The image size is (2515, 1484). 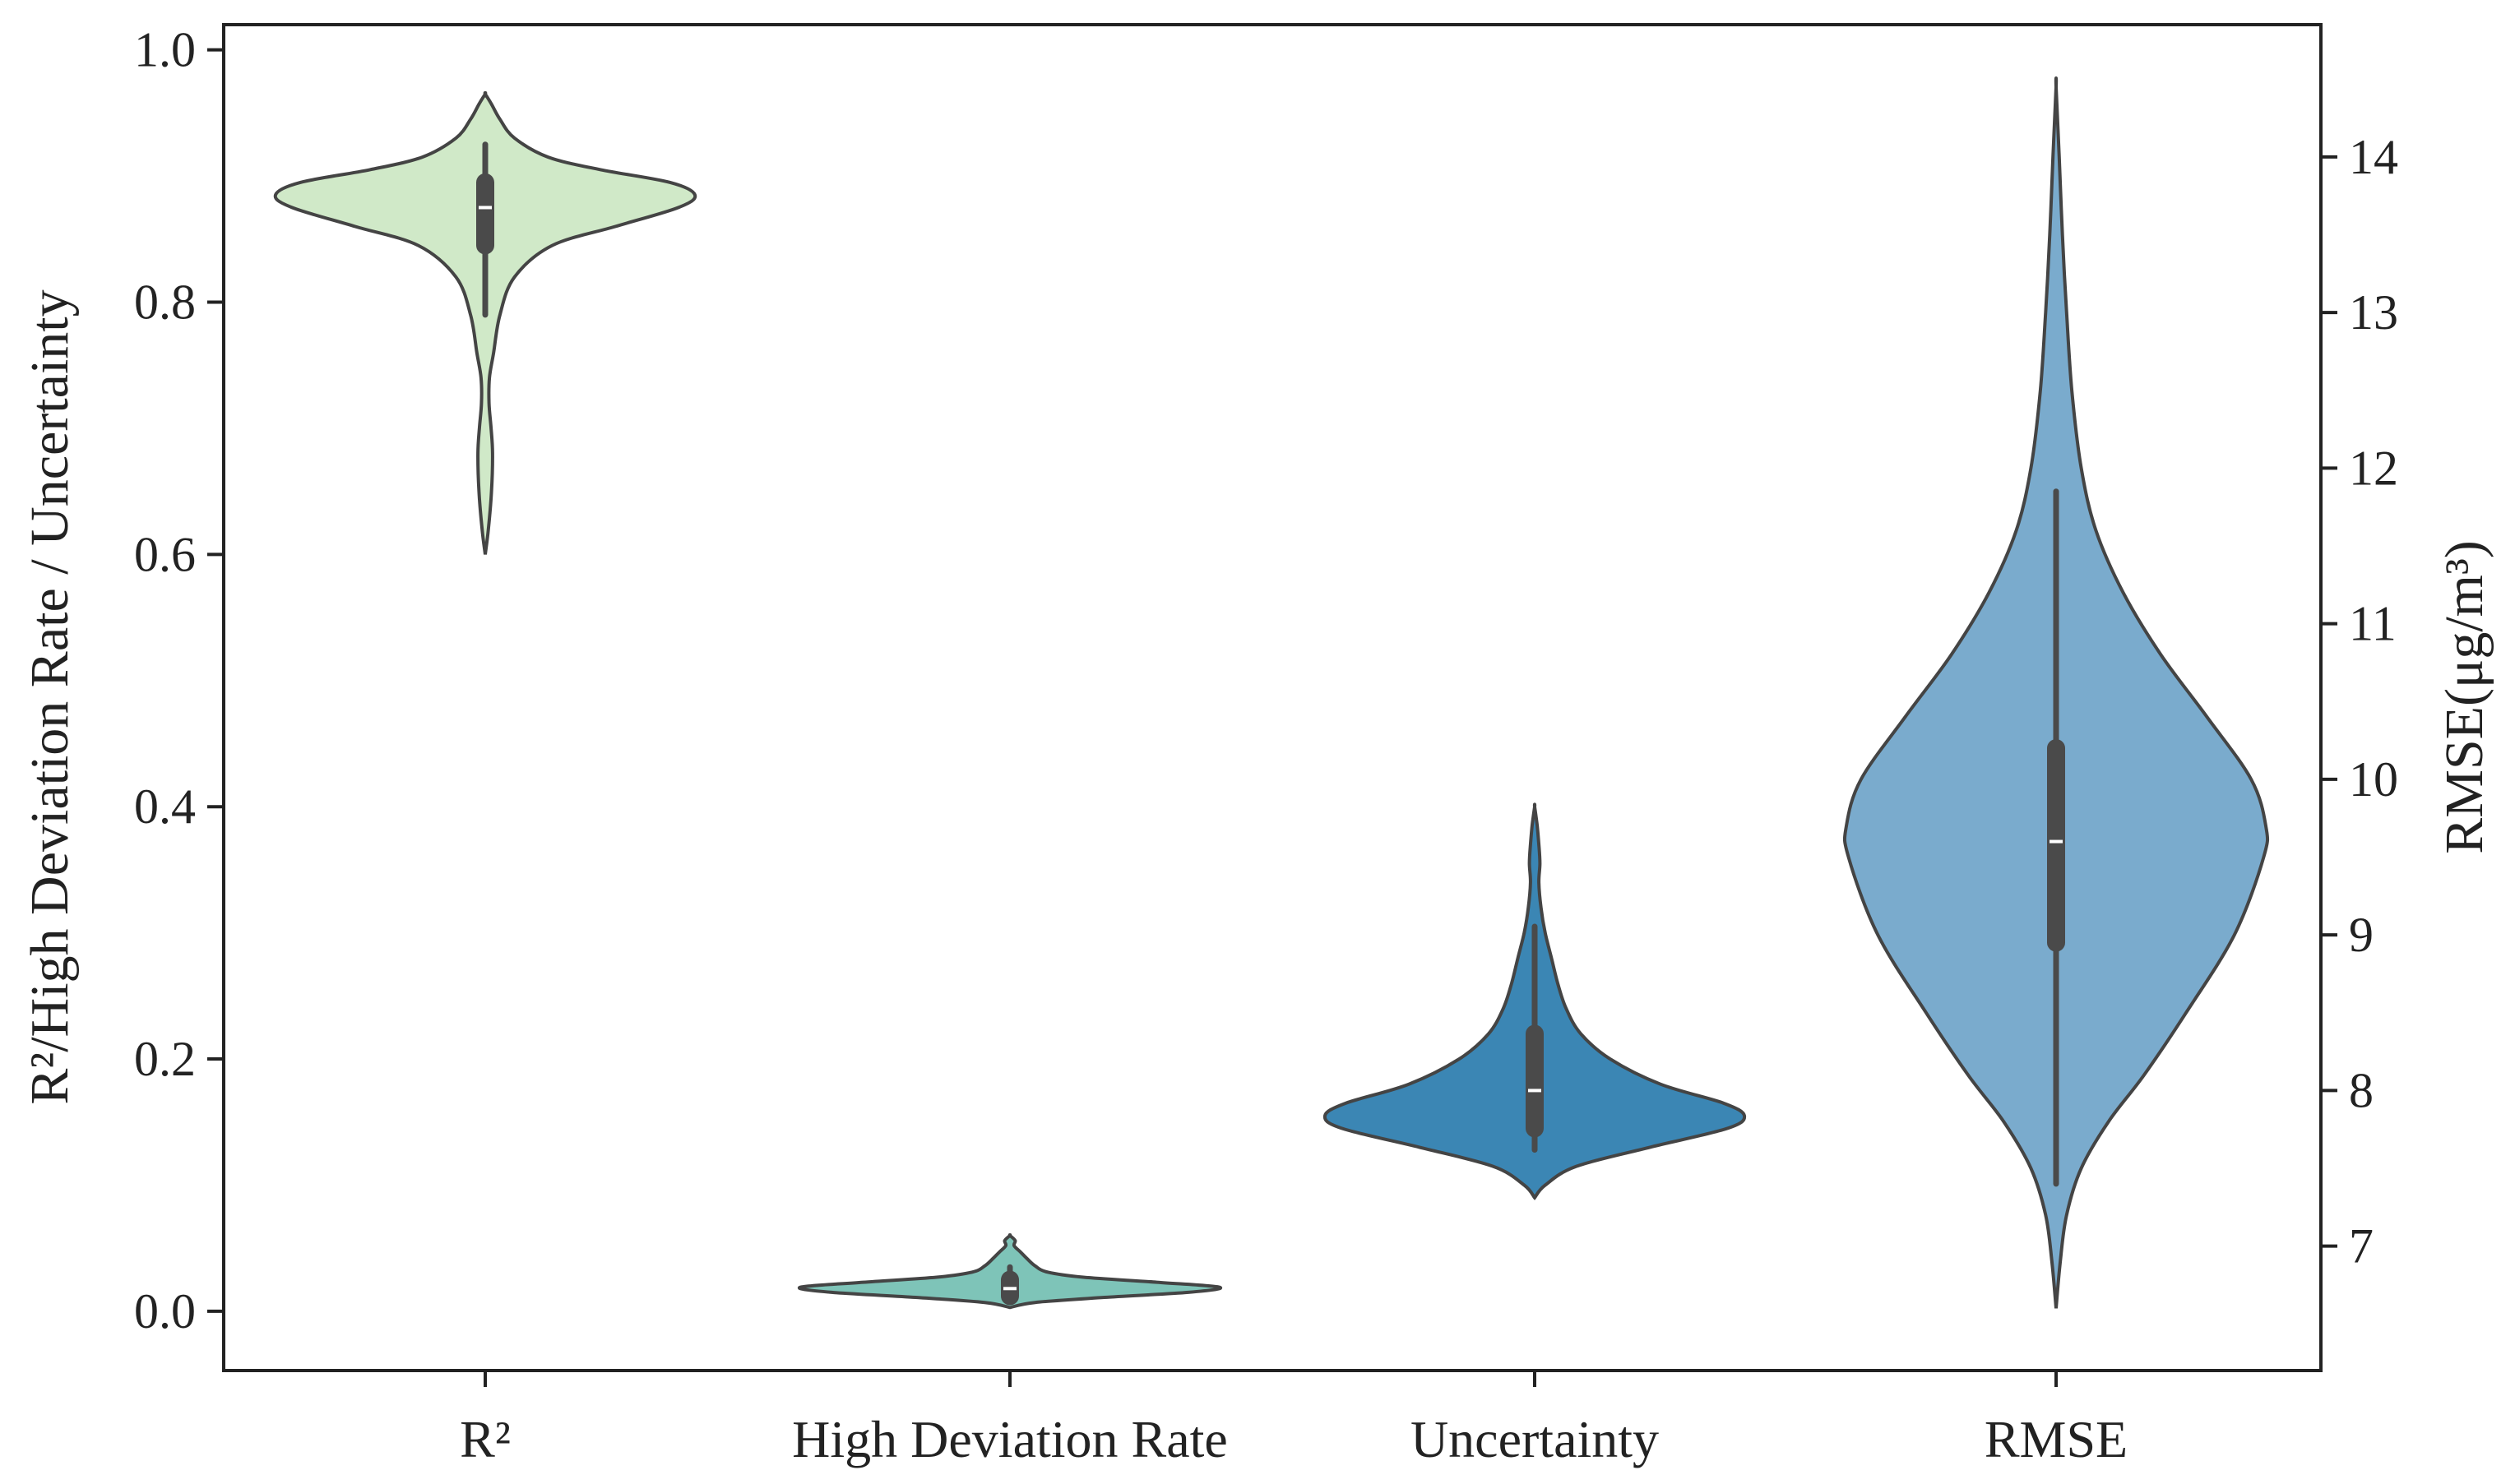 I want to click on right-tick-label: 14, so click(x=2373, y=157).